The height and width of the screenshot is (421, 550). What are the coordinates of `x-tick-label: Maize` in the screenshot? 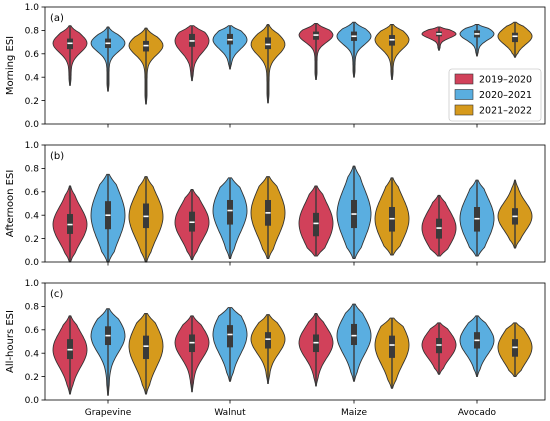 It's located at (354, 413).